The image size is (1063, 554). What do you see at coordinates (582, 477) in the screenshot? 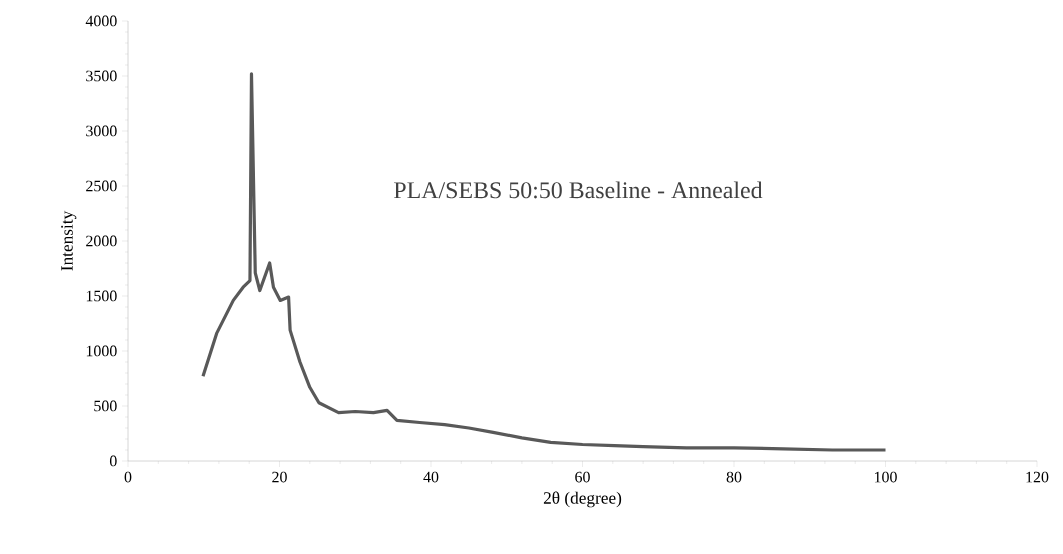
I see `x-tick-label: 60` at bounding box center [582, 477].